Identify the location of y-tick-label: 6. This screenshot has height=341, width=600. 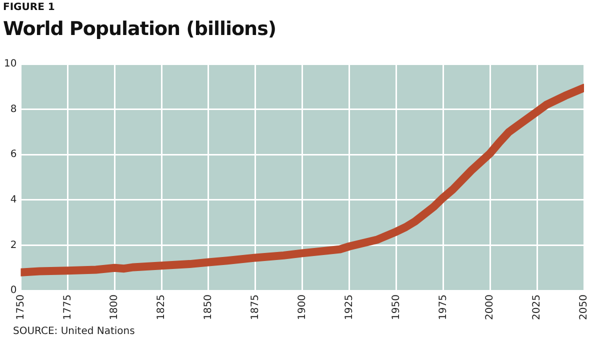
(13, 154).